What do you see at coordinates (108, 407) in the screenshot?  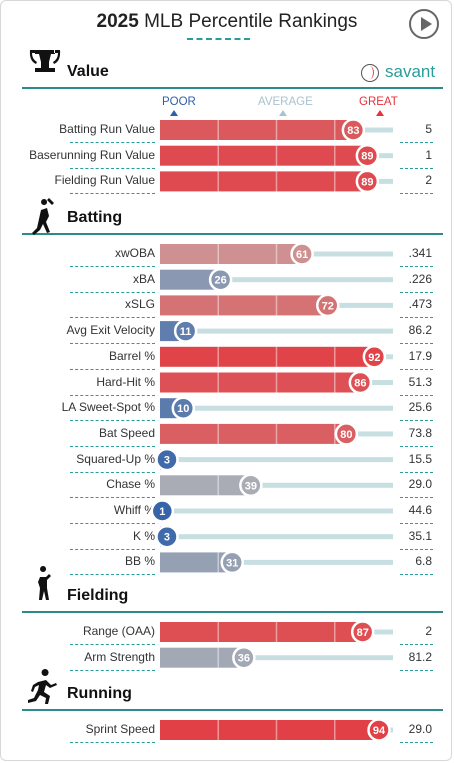 I see `metric-label: LA Sweet-Spot %` at bounding box center [108, 407].